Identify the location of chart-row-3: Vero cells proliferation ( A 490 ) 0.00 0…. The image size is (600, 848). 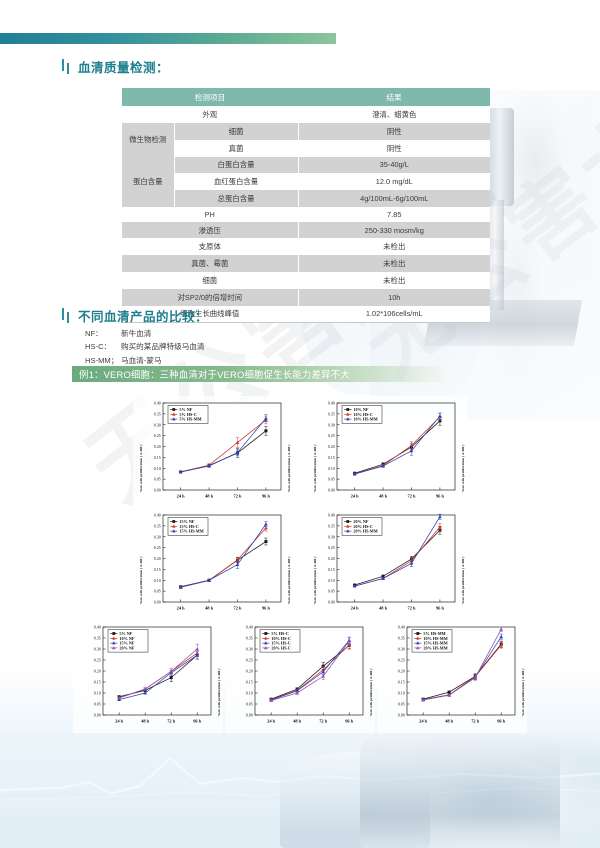
(300, 676).